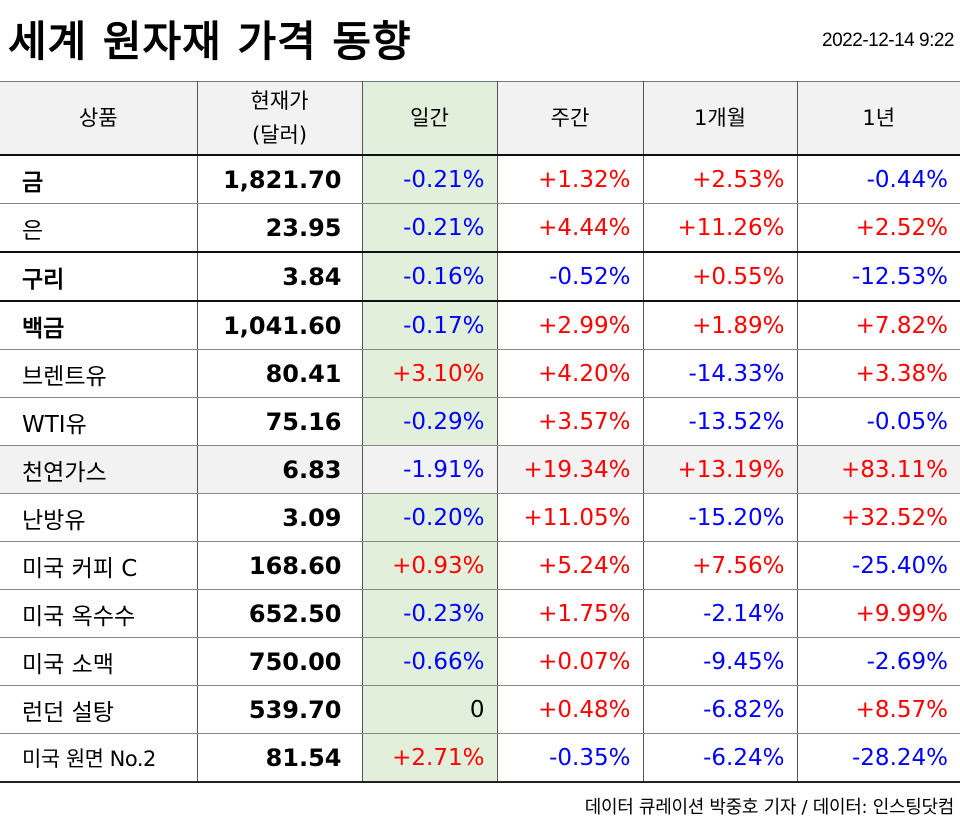  What do you see at coordinates (769, 807) in the screenshot?
I see `source-credit: 데이터 큐레이션 박중호 기자 / 데이터: 인스팅닷컴` at bounding box center [769, 807].